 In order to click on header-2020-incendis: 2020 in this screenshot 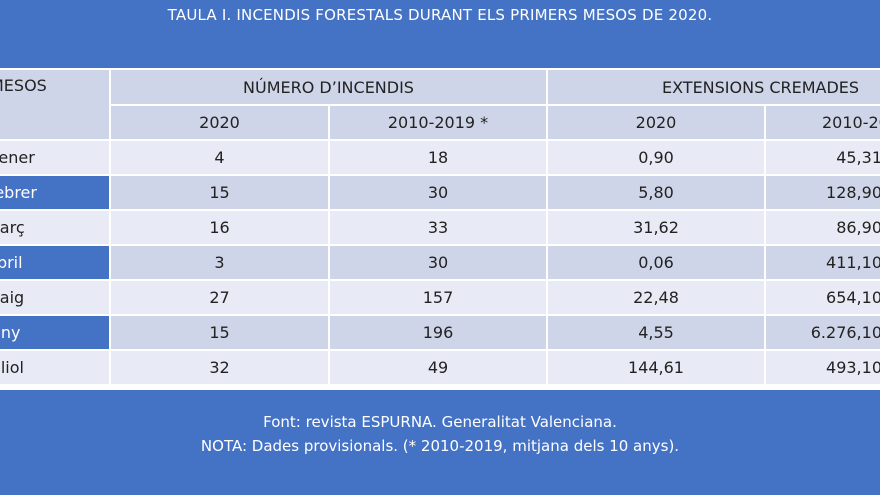, I will do `click(219, 122)`.